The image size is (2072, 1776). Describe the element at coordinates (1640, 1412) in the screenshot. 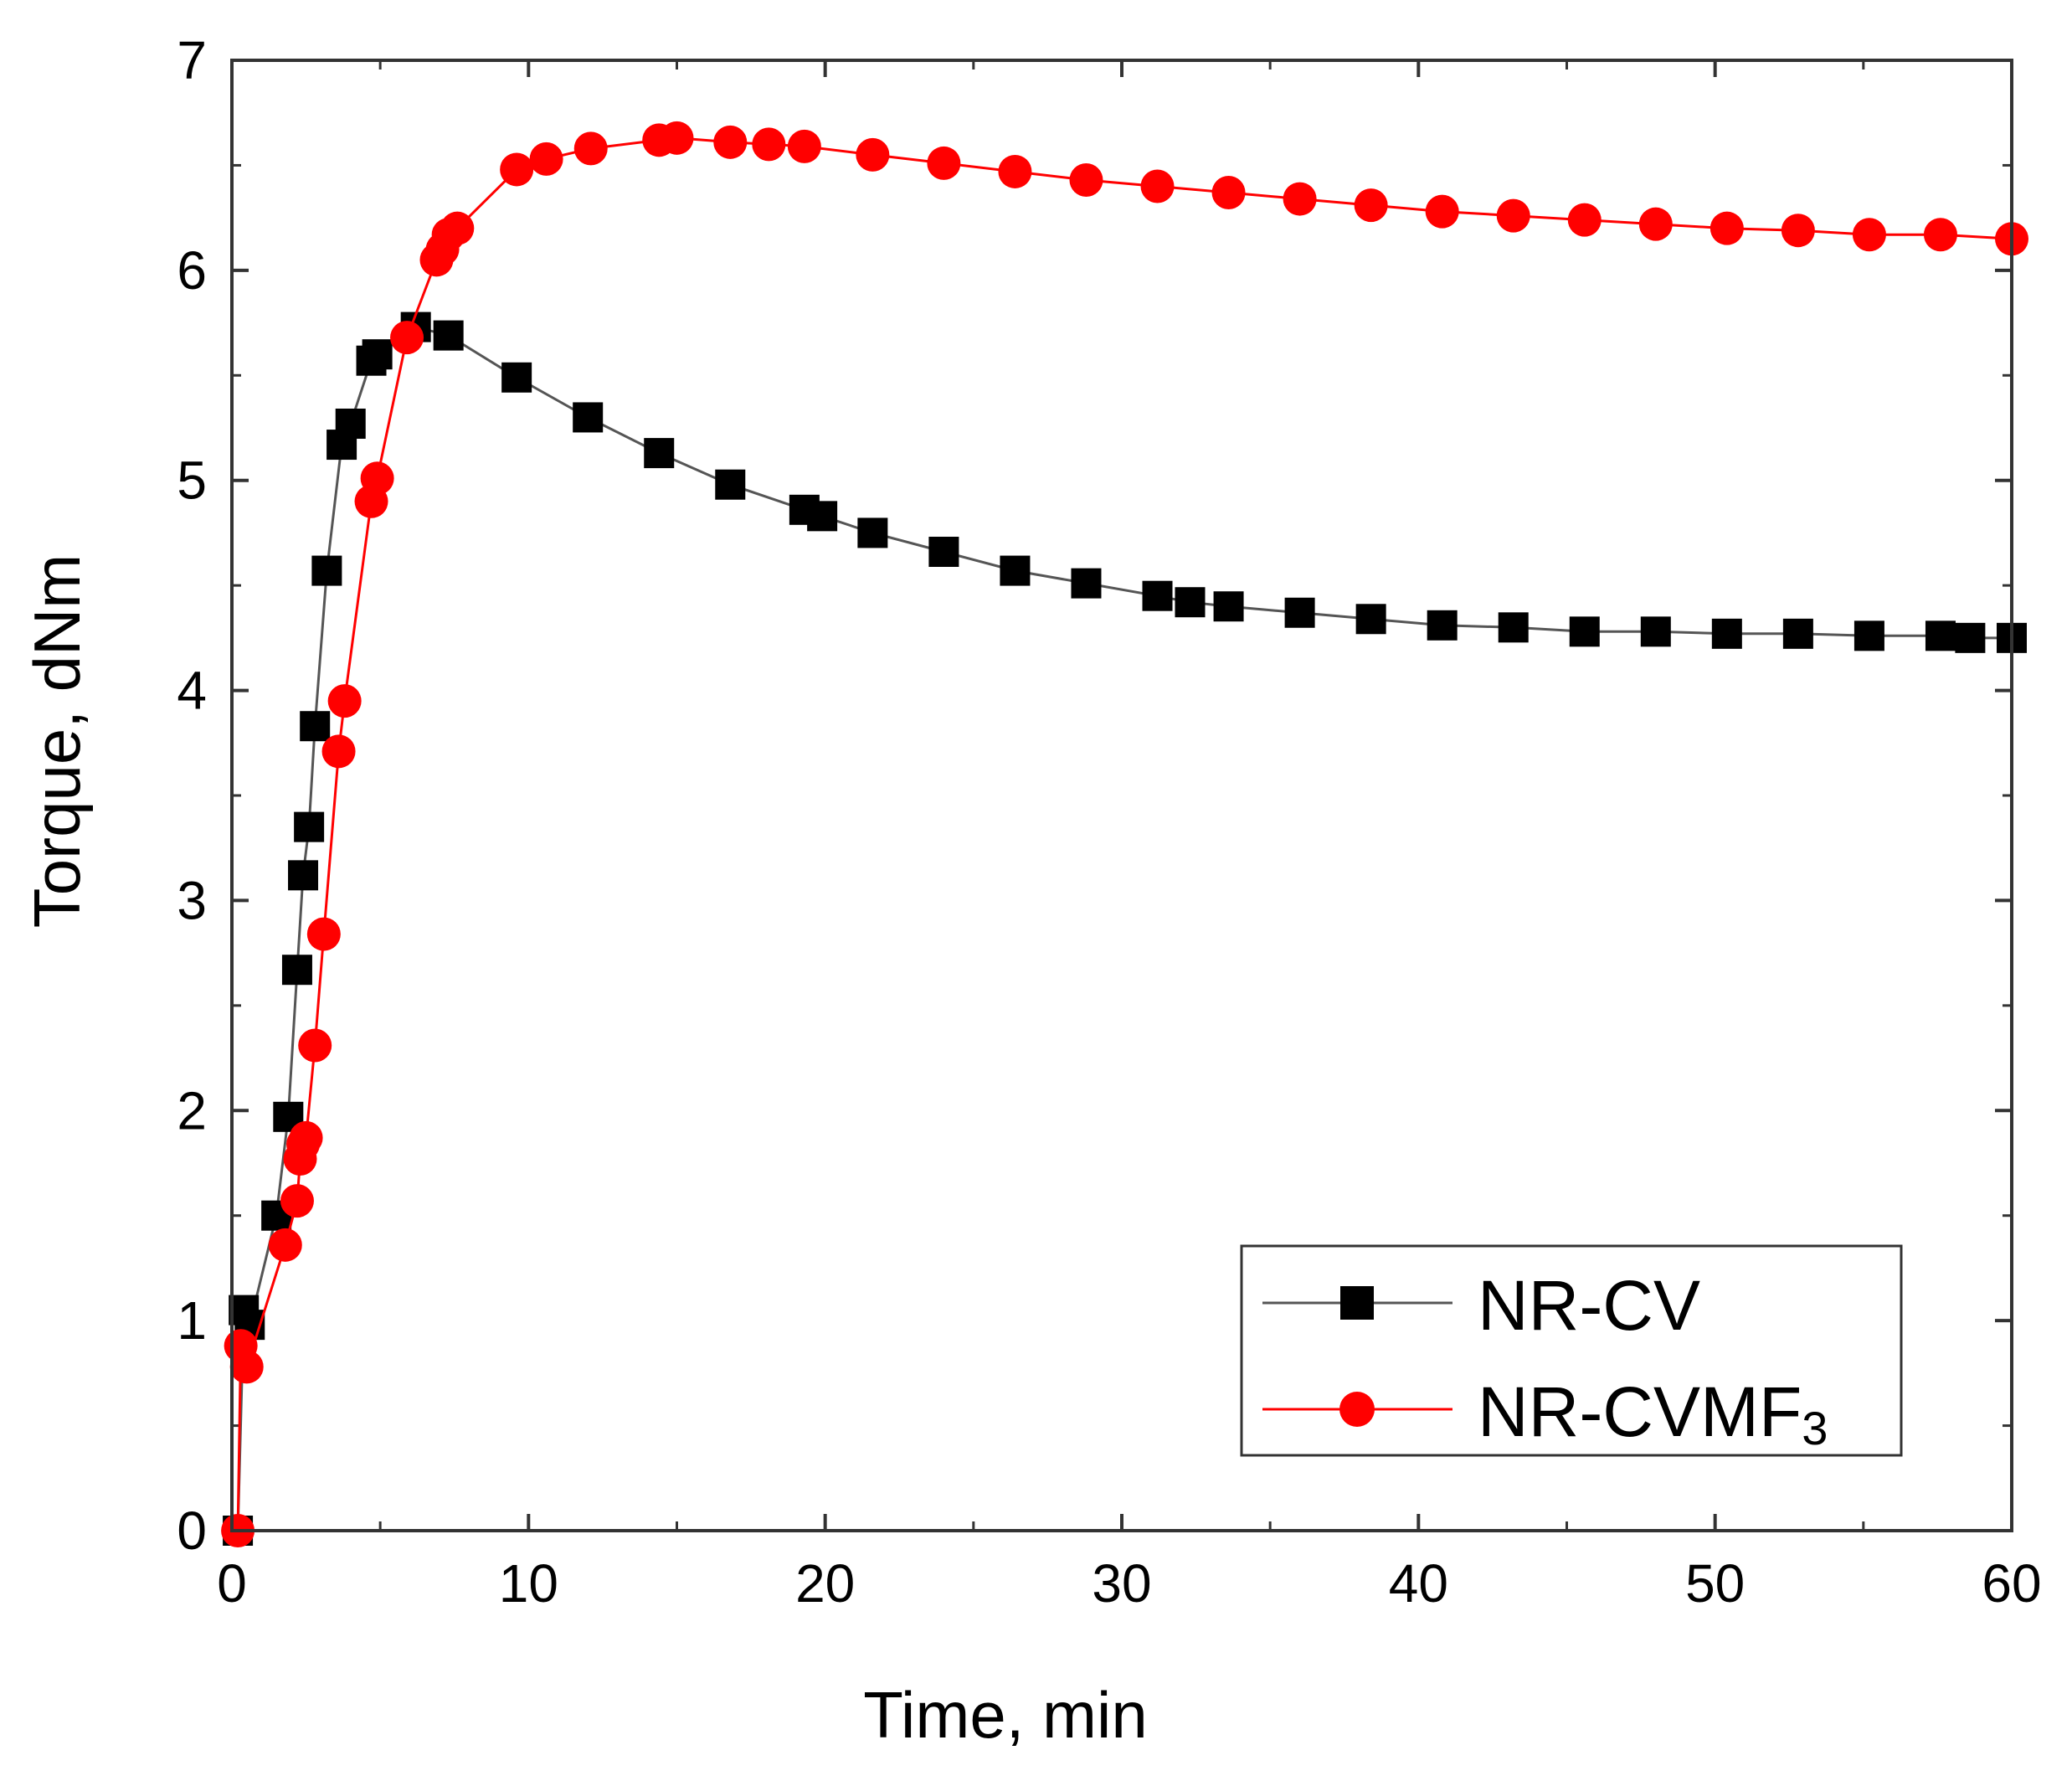

I see `legend-label-nr-cvmf3-main: NR-CVMF` at that location.